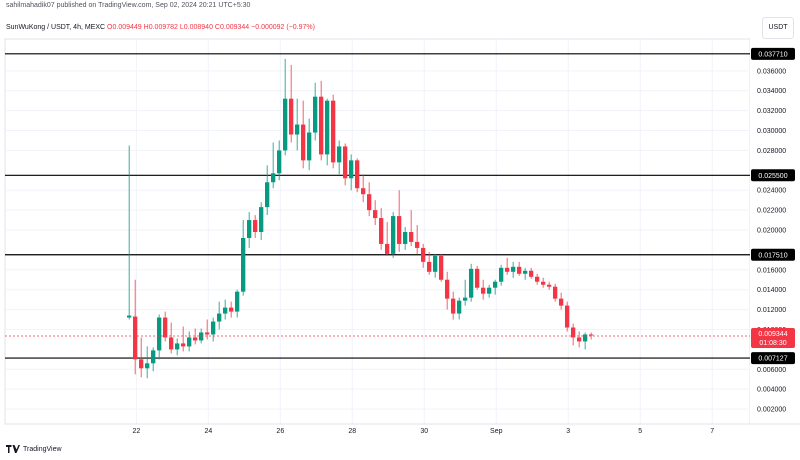 This screenshot has height=460, width=800. Describe the element at coordinates (712, 431) in the screenshot. I see `time-tick-label: 7` at that location.